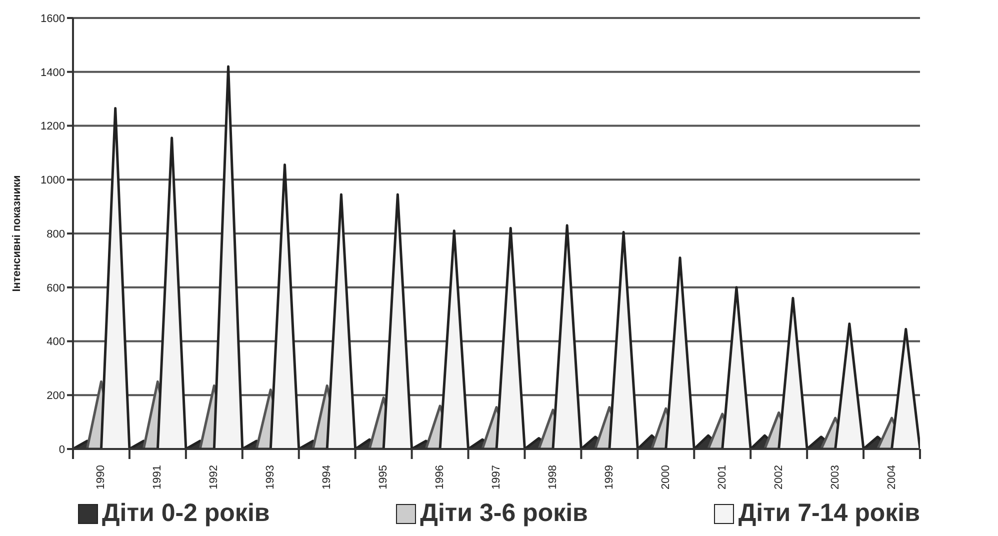  What do you see at coordinates (52, 126) in the screenshot?
I see `y-tick-label: 1200` at bounding box center [52, 126].